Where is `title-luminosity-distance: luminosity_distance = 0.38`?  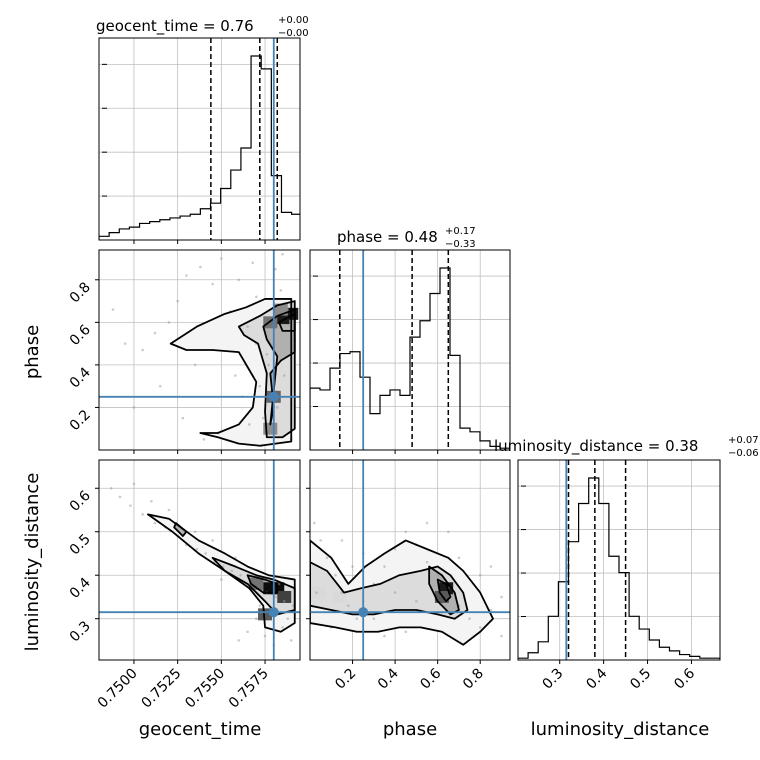 title-luminosity-distance: luminosity_distance = 0.38 is located at coordinates (596, 446).